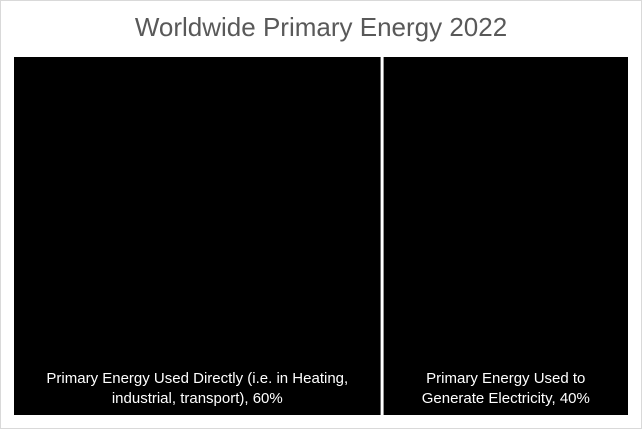 The image size is (642, 429). I want to click on chart-title: Worldwide Primary Energy 2022, so click(321, 27).